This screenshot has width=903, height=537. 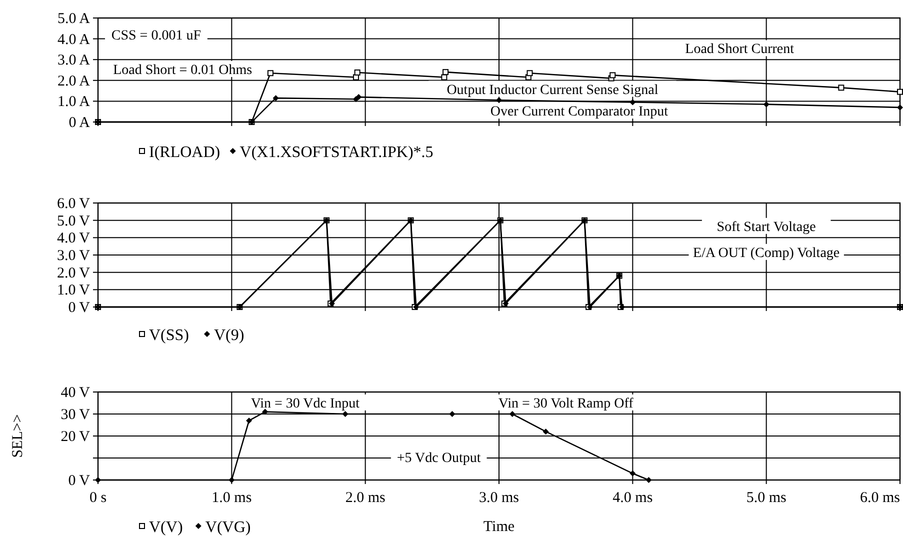 What do you see at coordinates (73, 238) in the screenshot?
I see `y-tick-label: 4.0 V` at bounding box center [73, 238].